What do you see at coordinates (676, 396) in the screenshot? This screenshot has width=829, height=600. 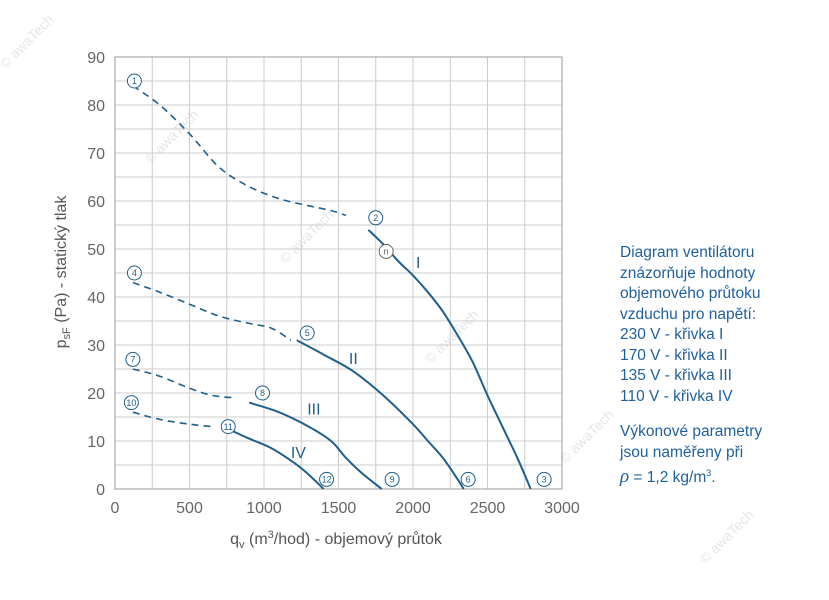 I see `description-line: 110 V - křivka IV` at bounding box center [676, 396].